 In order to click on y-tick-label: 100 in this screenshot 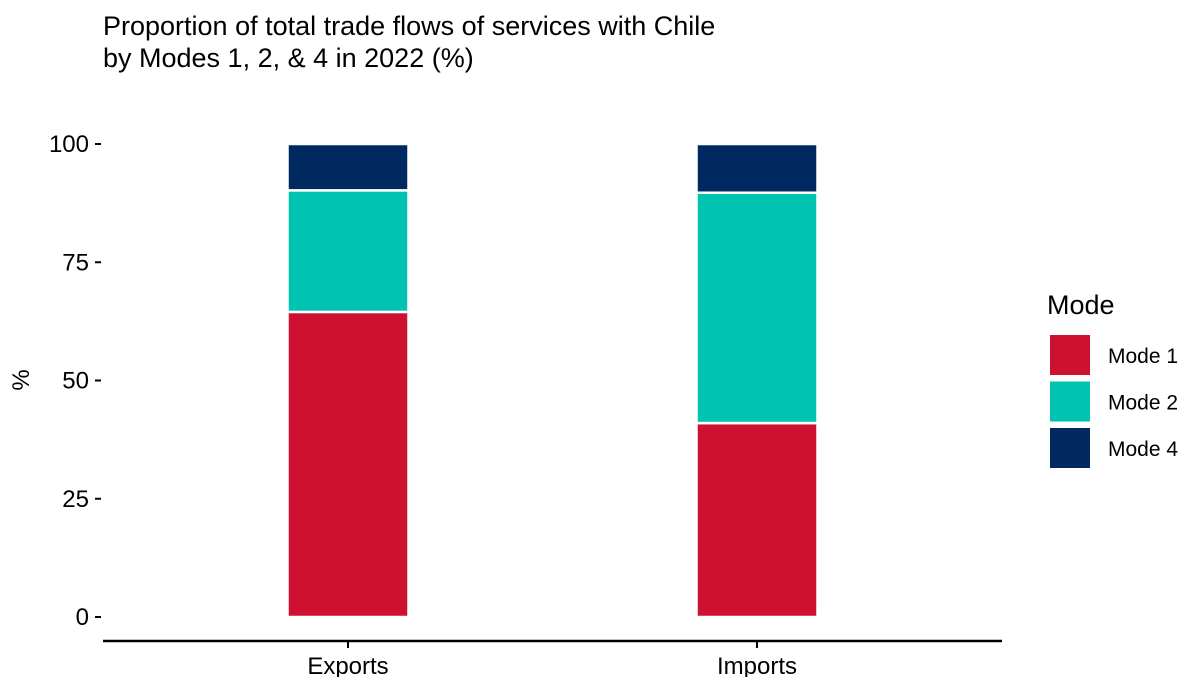, I will do `click(69, 144)`.